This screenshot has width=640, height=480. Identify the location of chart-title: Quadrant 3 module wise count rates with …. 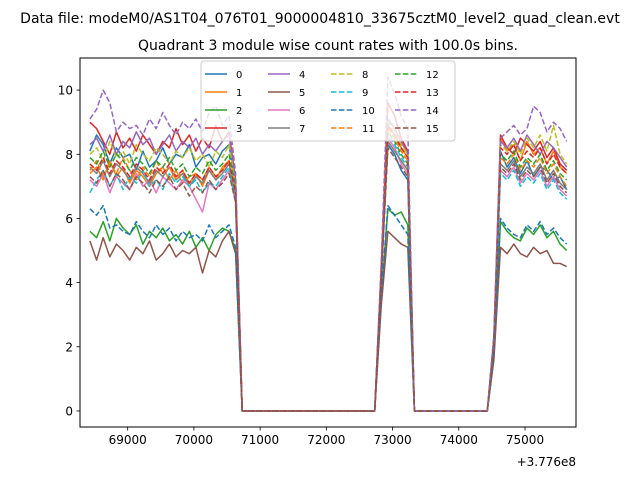
(328, 46).